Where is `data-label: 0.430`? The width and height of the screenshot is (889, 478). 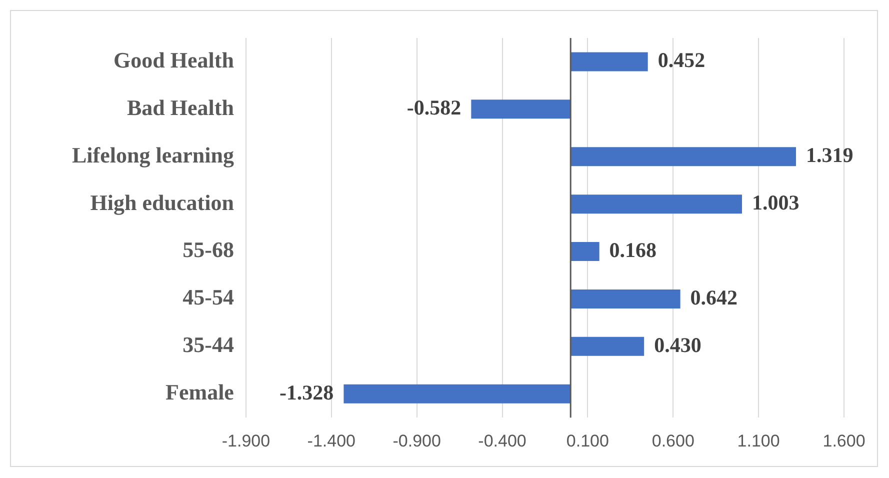 data-label: 0.430 is located at coordinates (678, 344).